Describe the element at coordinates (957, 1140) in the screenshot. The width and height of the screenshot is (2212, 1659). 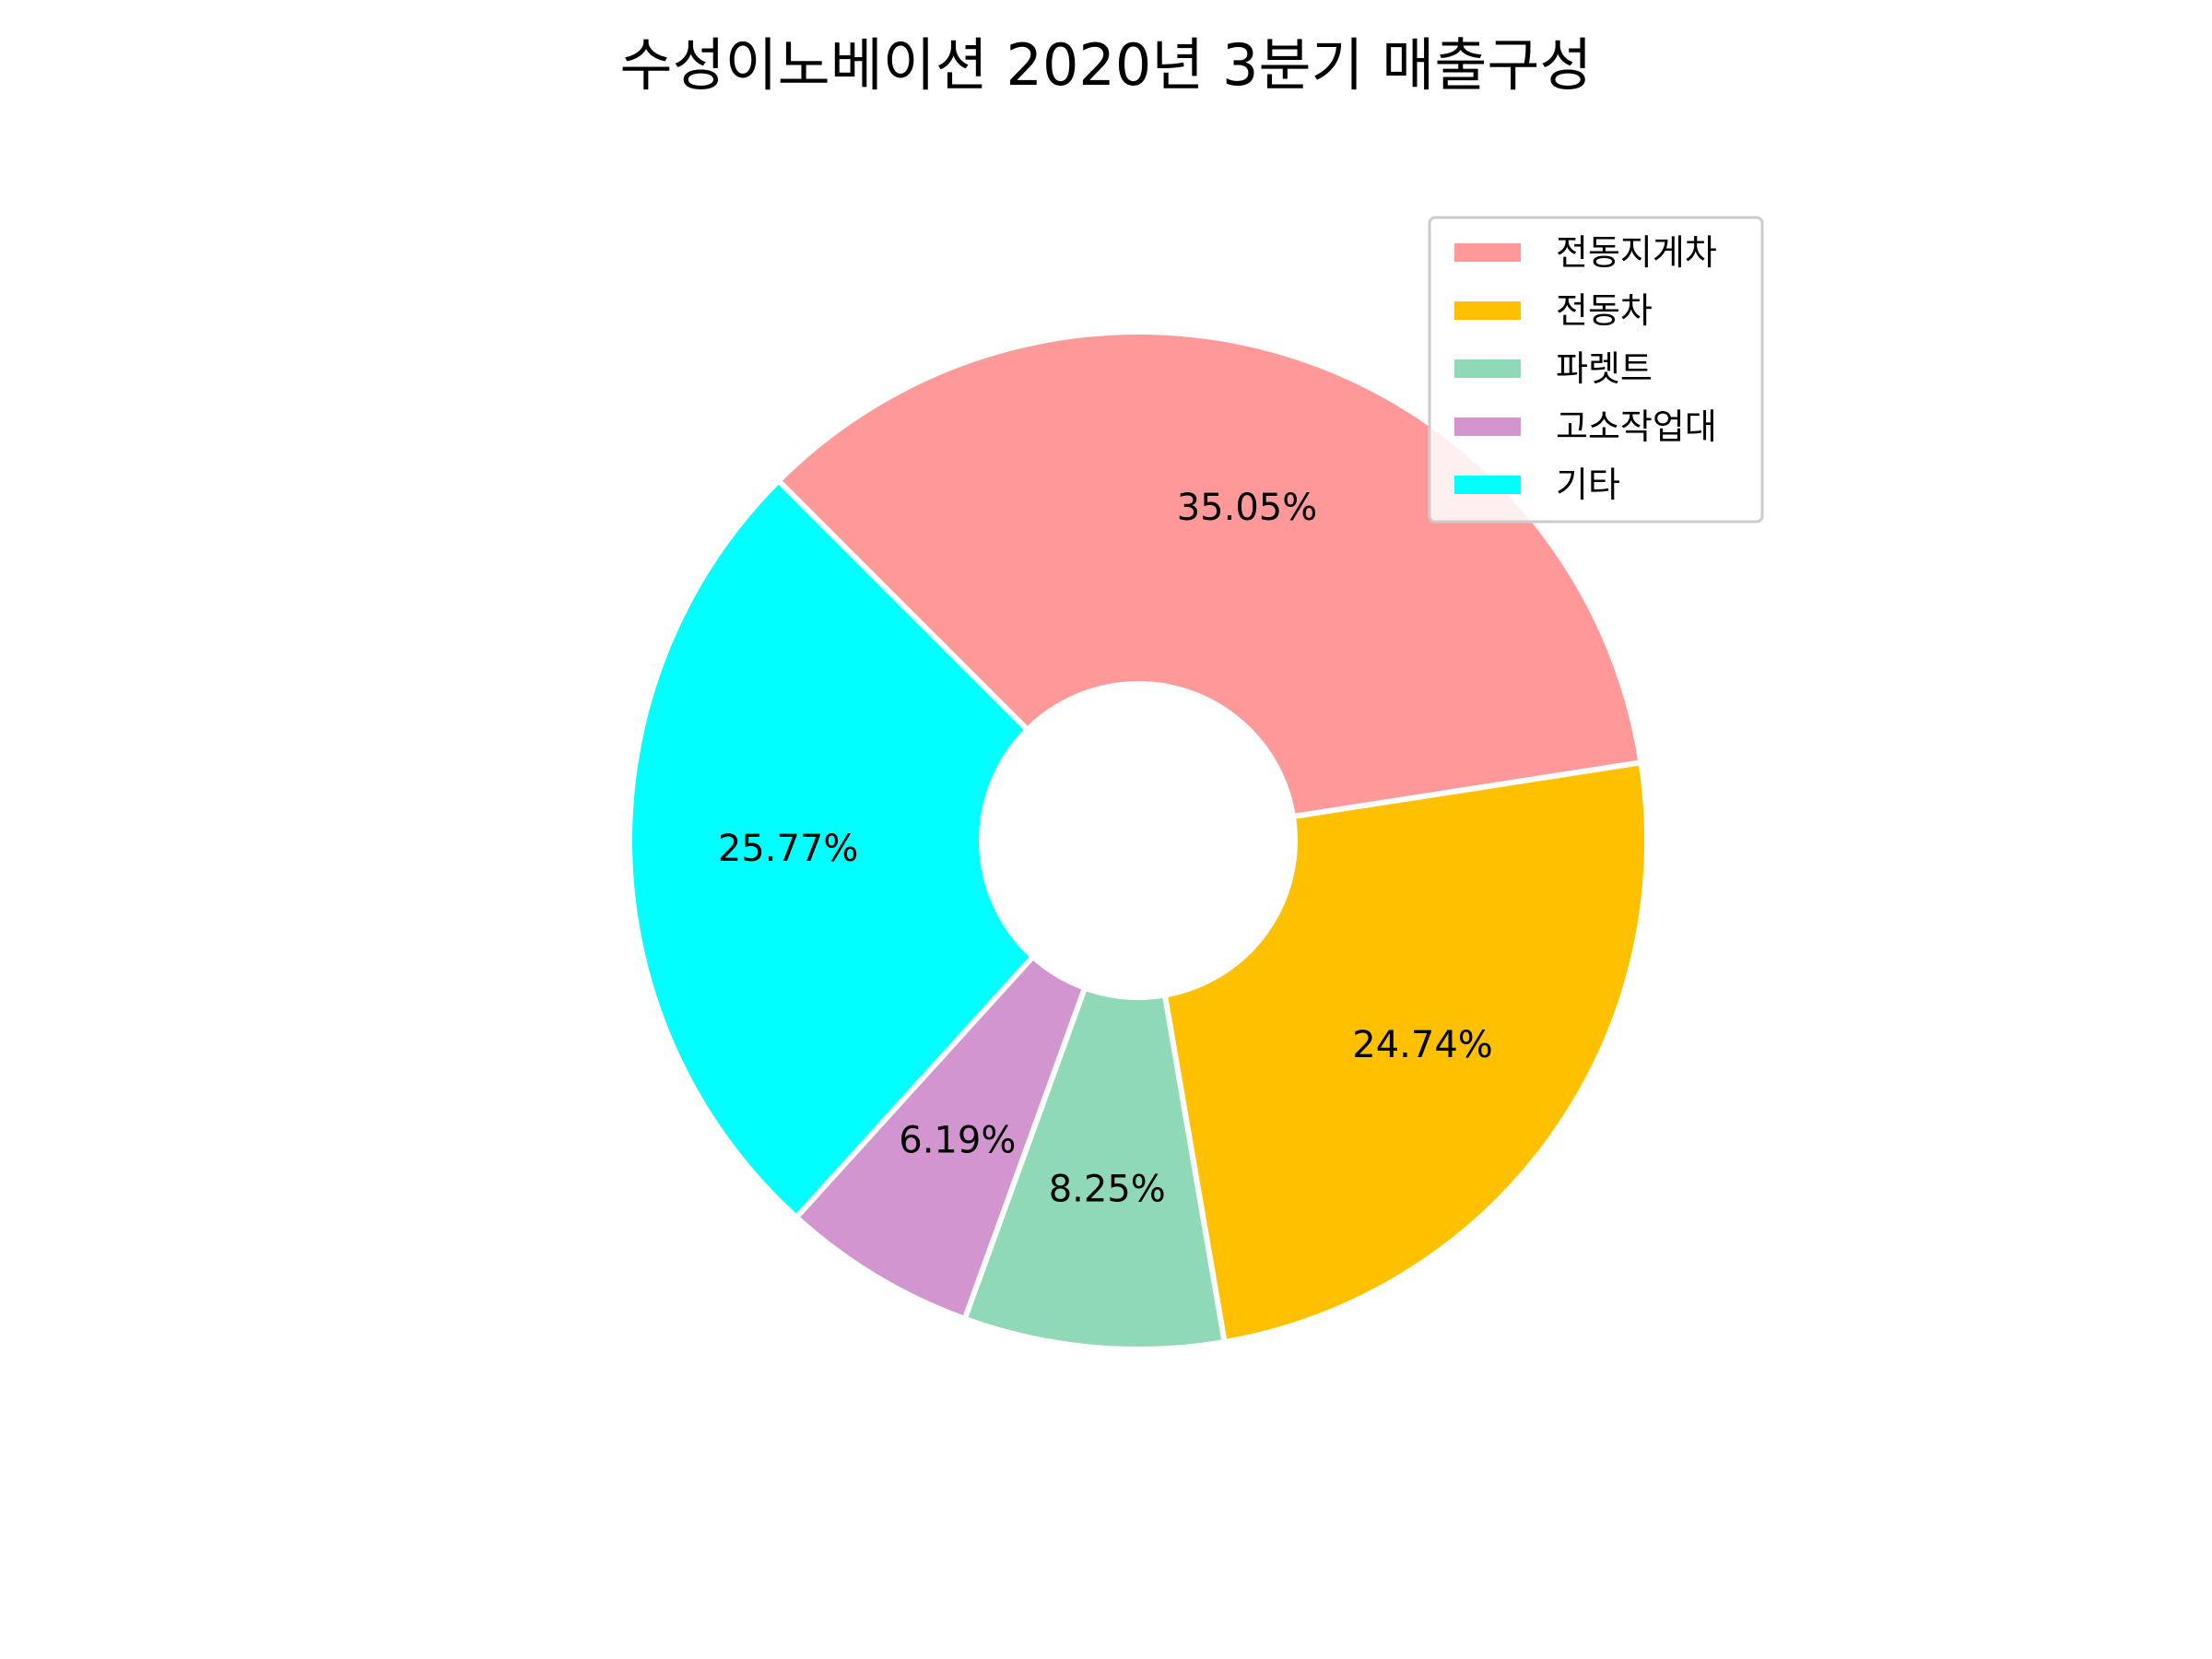
I see `slice-value-label: 6.19%` at that location.